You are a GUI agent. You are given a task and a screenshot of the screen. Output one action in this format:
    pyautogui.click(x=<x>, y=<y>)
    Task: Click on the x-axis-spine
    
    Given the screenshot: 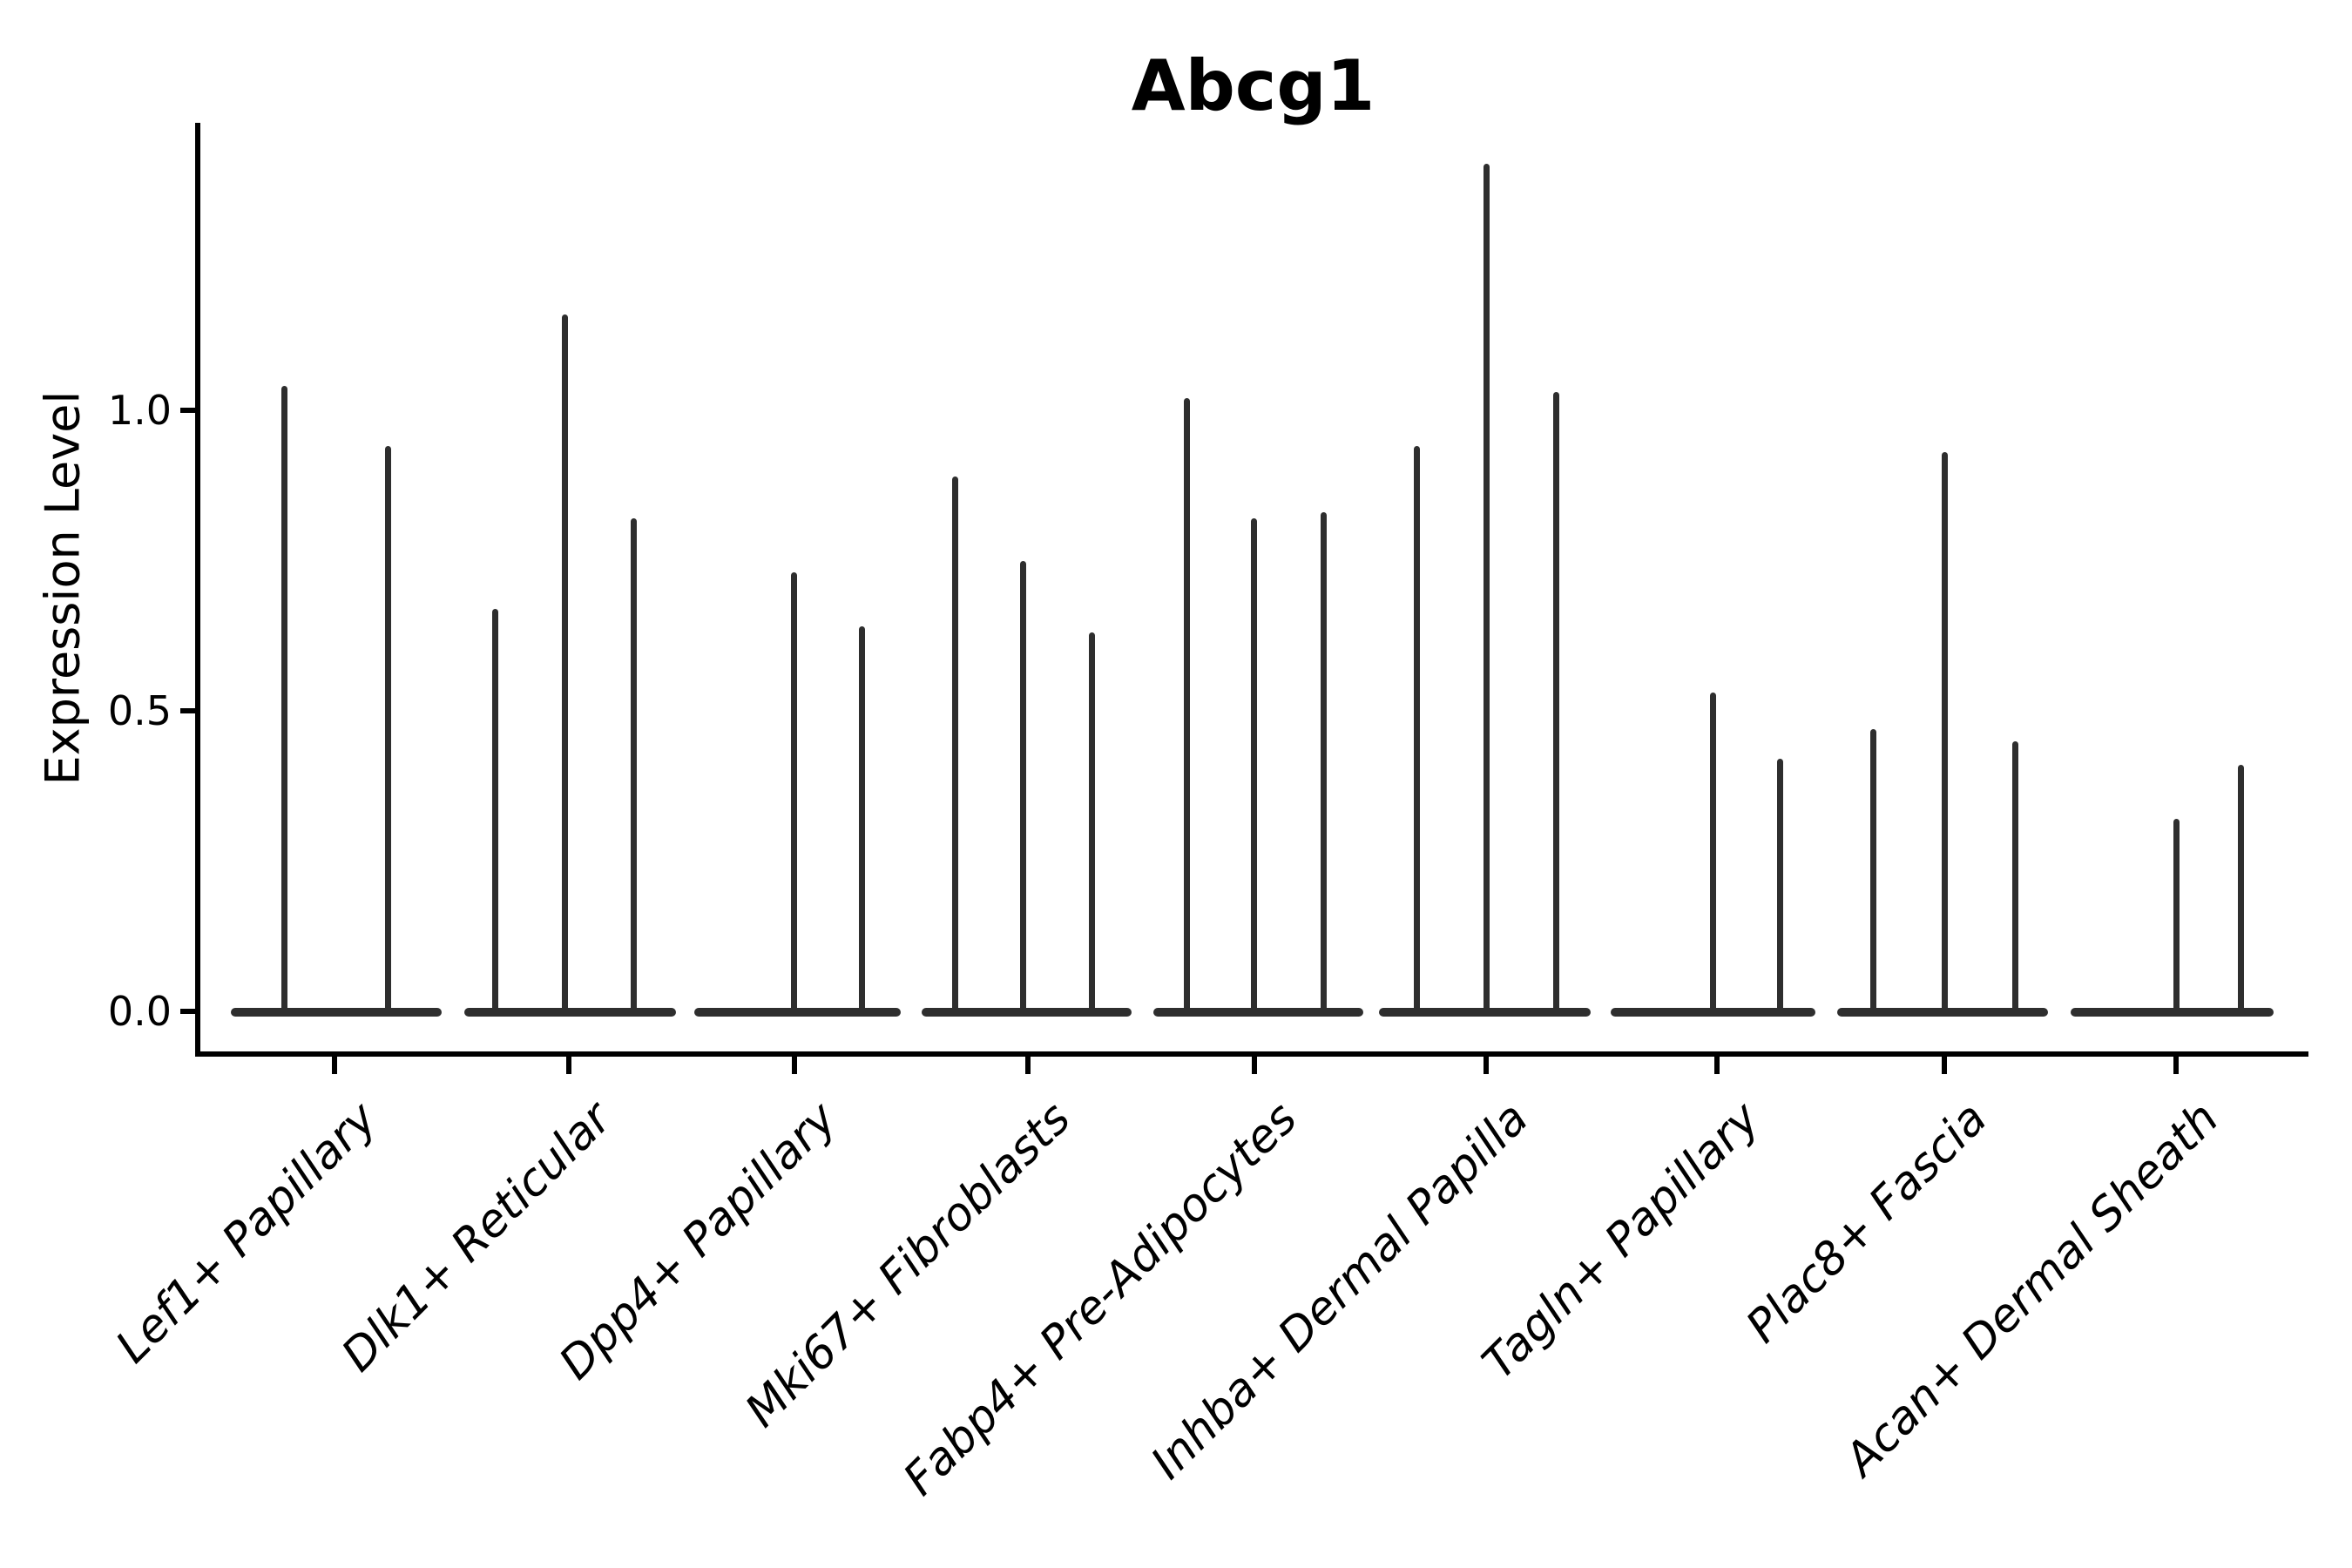 What is the action you would take?
    pyautogui.click(x=1251, y=1054)
    